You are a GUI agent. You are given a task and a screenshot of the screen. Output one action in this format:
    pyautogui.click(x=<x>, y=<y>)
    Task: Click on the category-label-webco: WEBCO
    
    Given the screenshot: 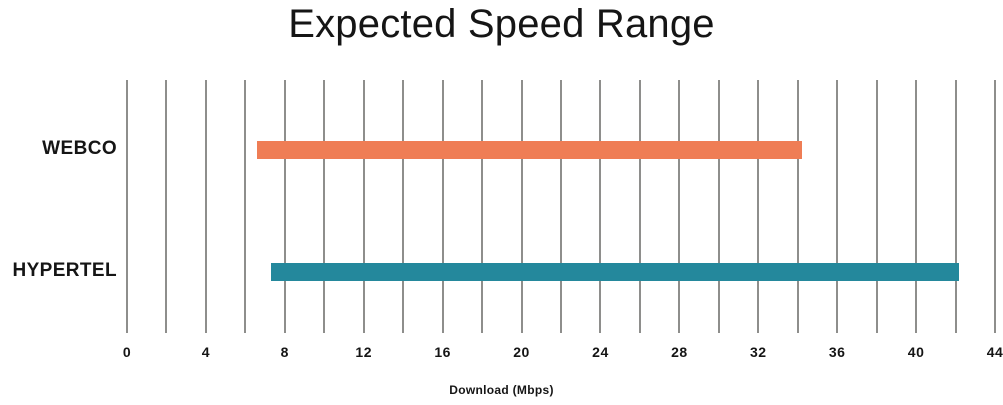 What is the action you would take?
    pyautogui.click(x=79, y=148)
    